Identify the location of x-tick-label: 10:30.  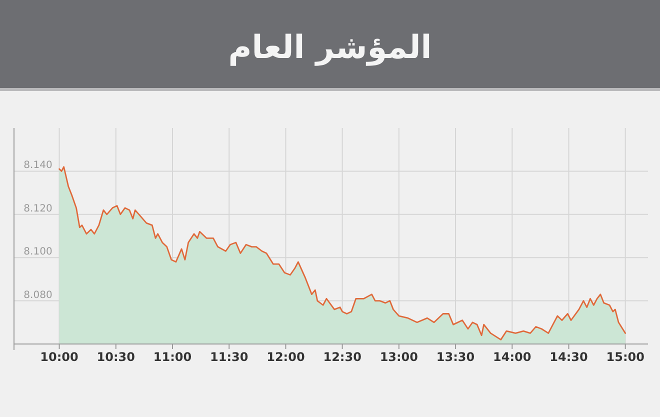
(115, 357).